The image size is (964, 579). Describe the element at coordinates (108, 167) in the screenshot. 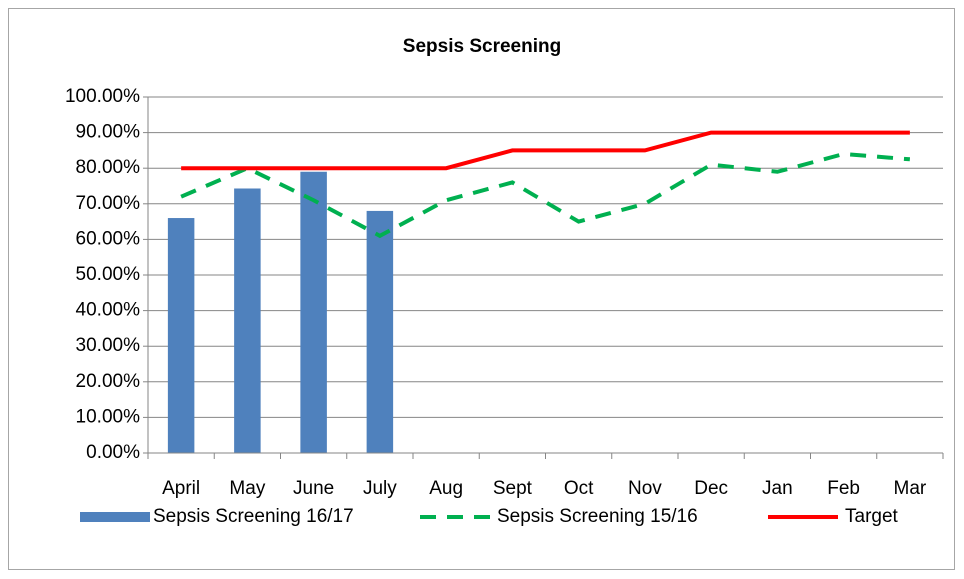

I see `y-tick-label: 80.00%` at that location.